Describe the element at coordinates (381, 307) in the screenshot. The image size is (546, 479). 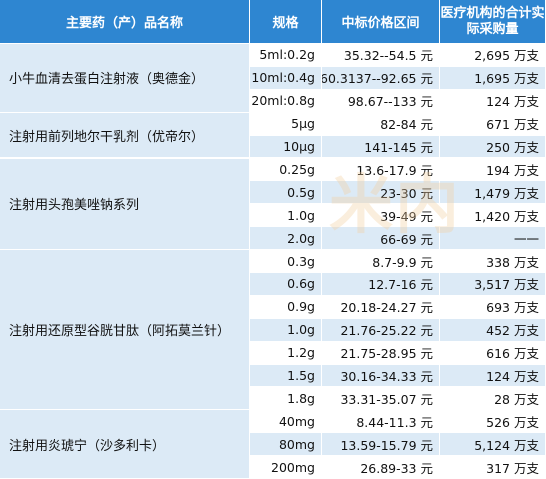
I see `price-range-cell: 20.18-24.27 元` at that location.